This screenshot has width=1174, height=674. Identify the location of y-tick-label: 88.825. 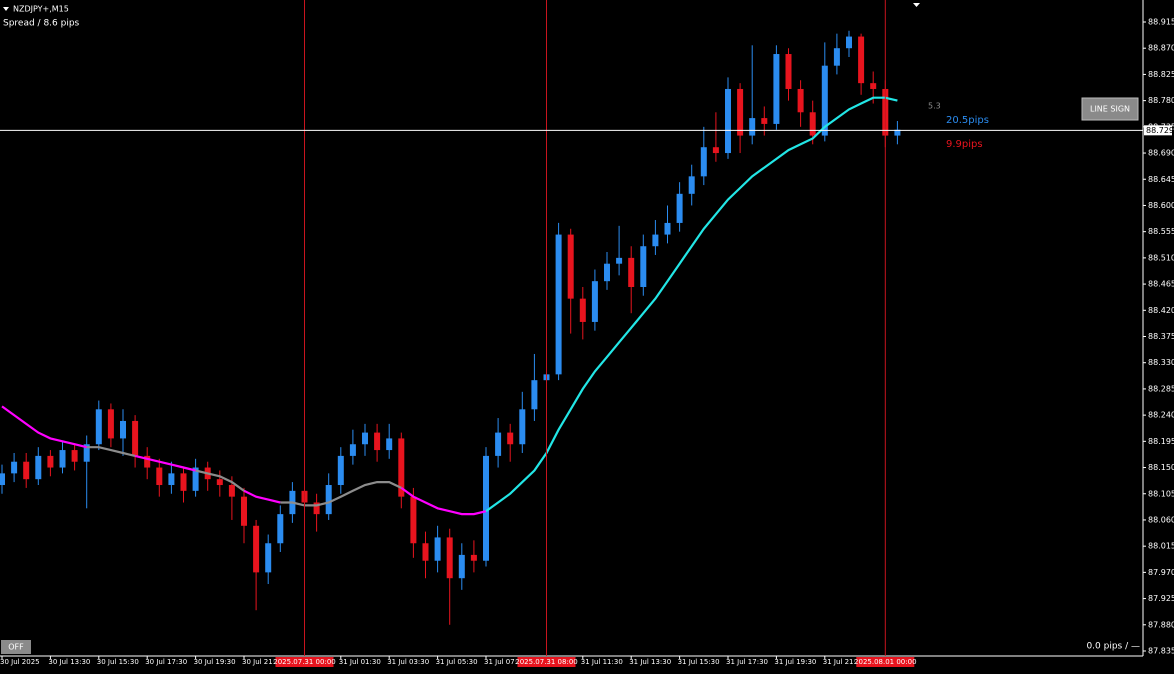
(1161, 74).